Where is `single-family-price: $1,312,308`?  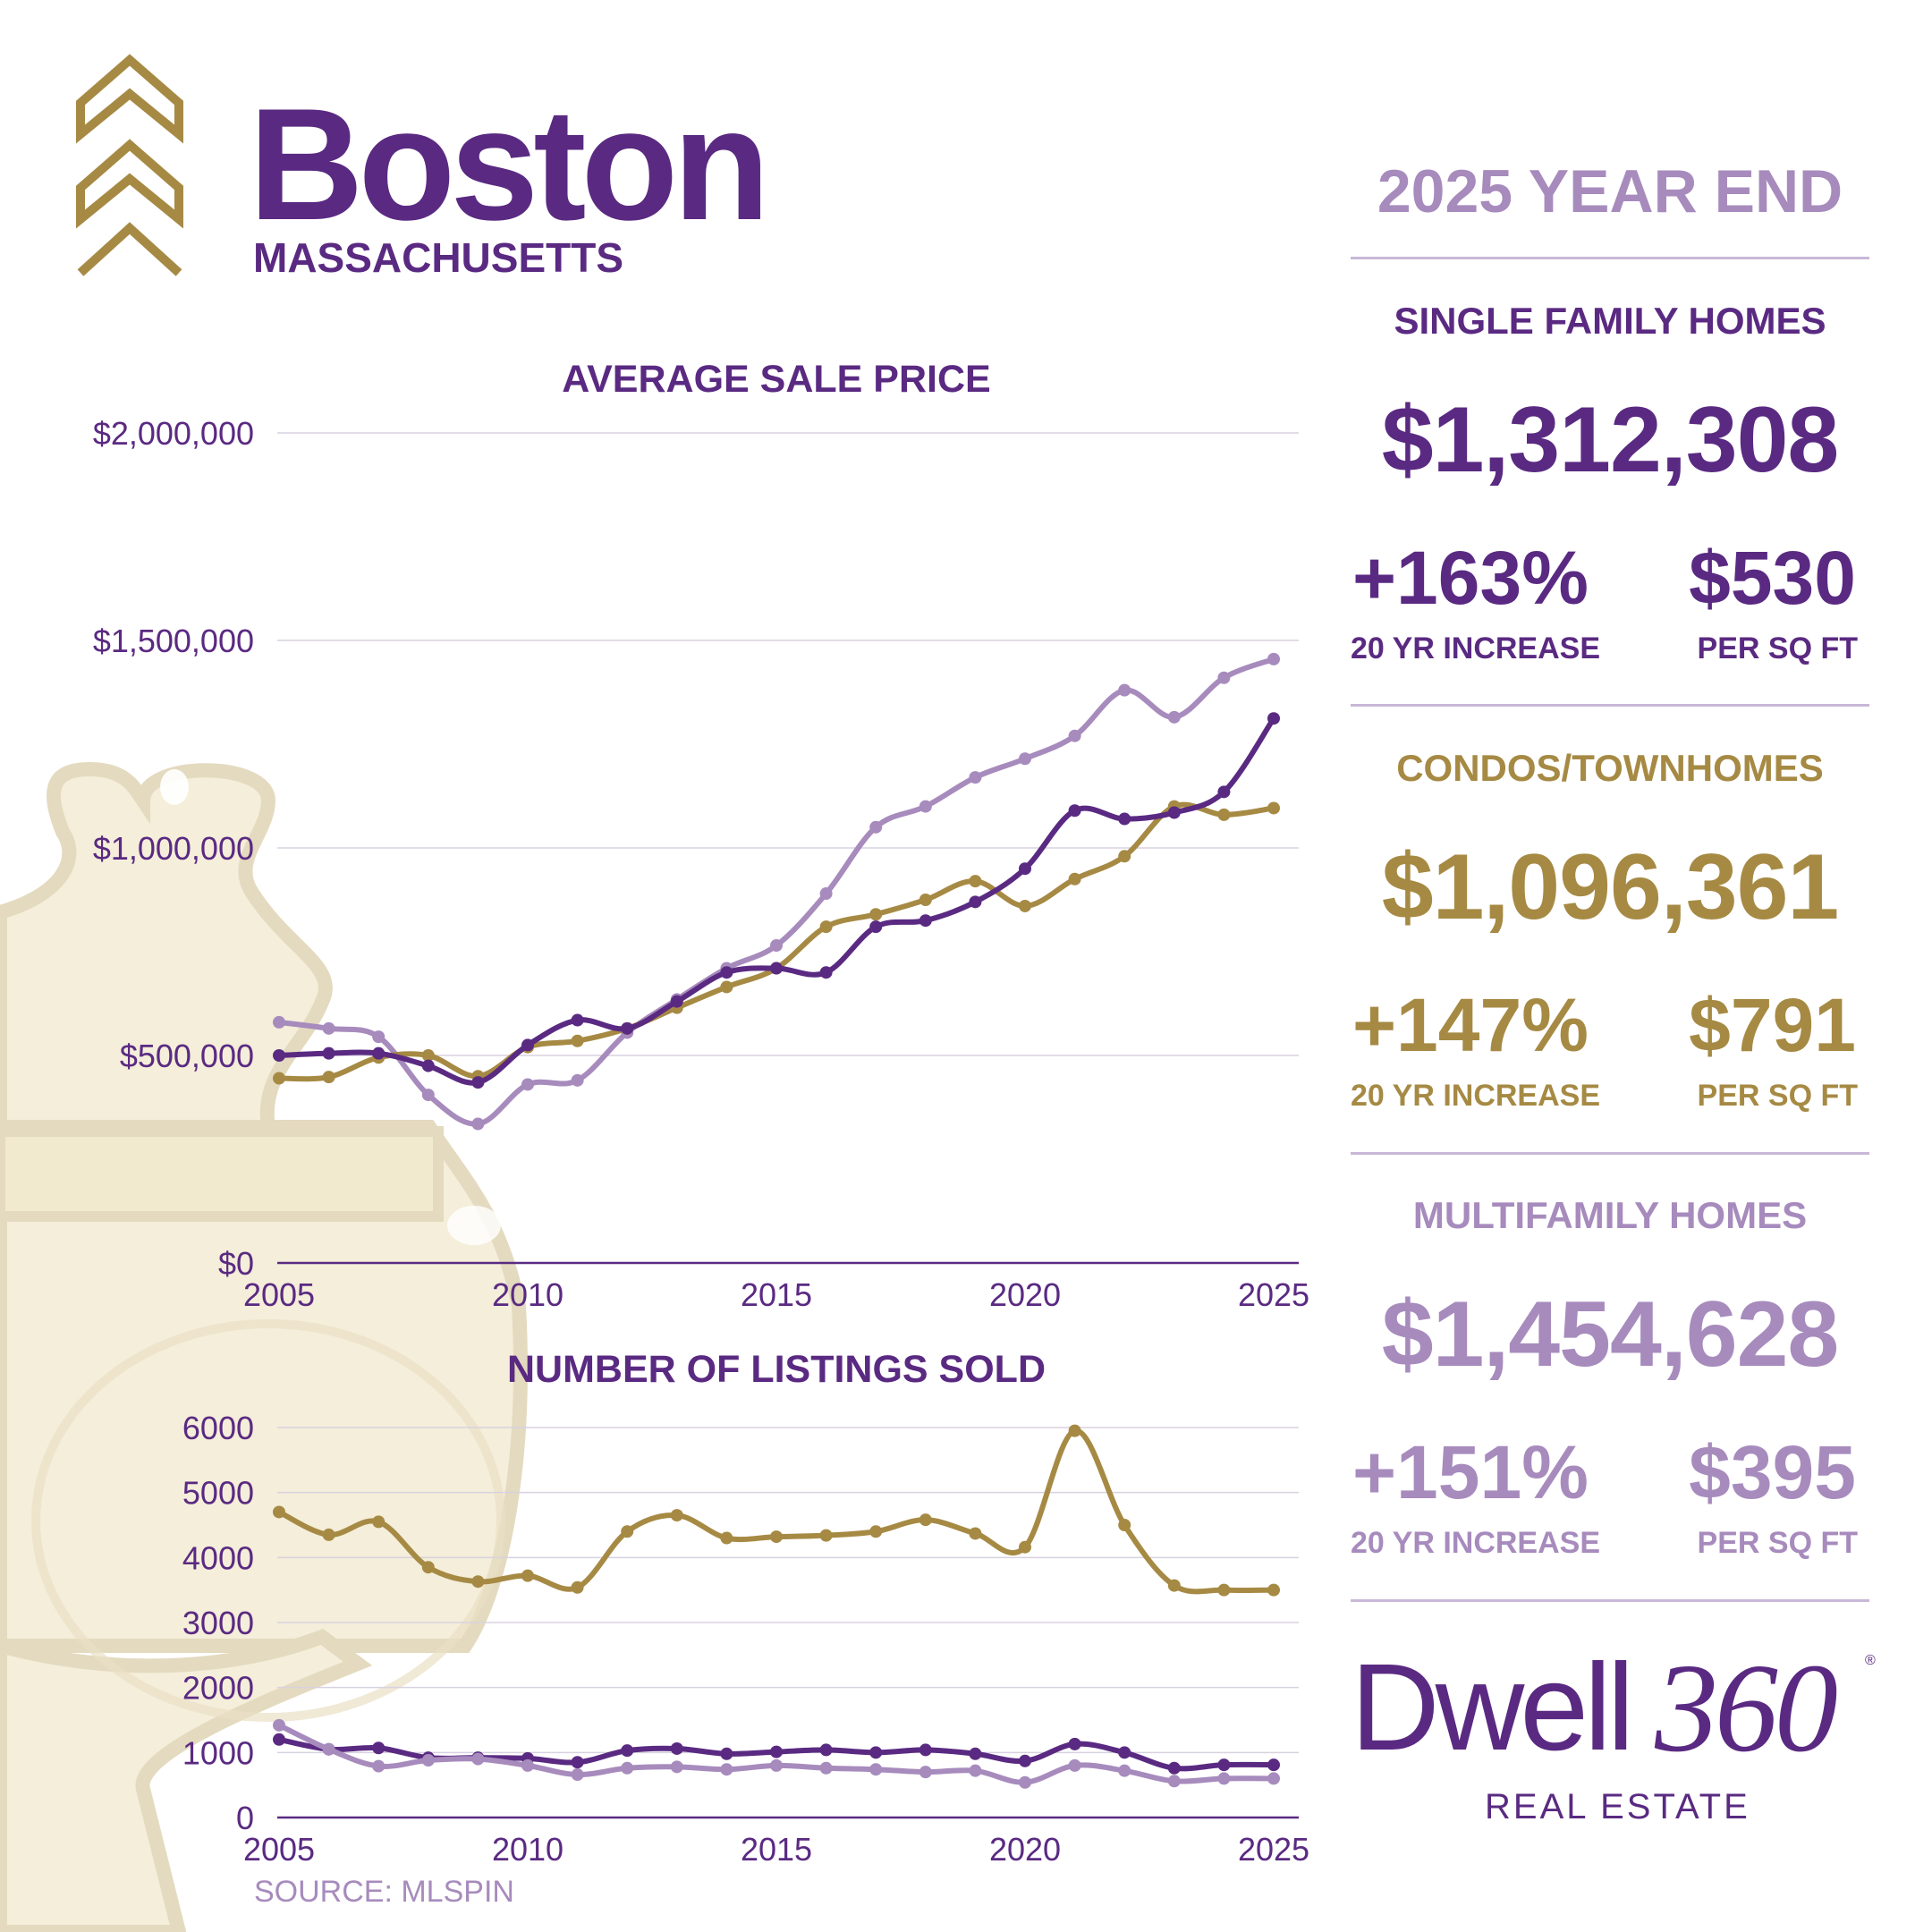
single-family-price: $1,312,308 is located at coordinates (1610, 440).